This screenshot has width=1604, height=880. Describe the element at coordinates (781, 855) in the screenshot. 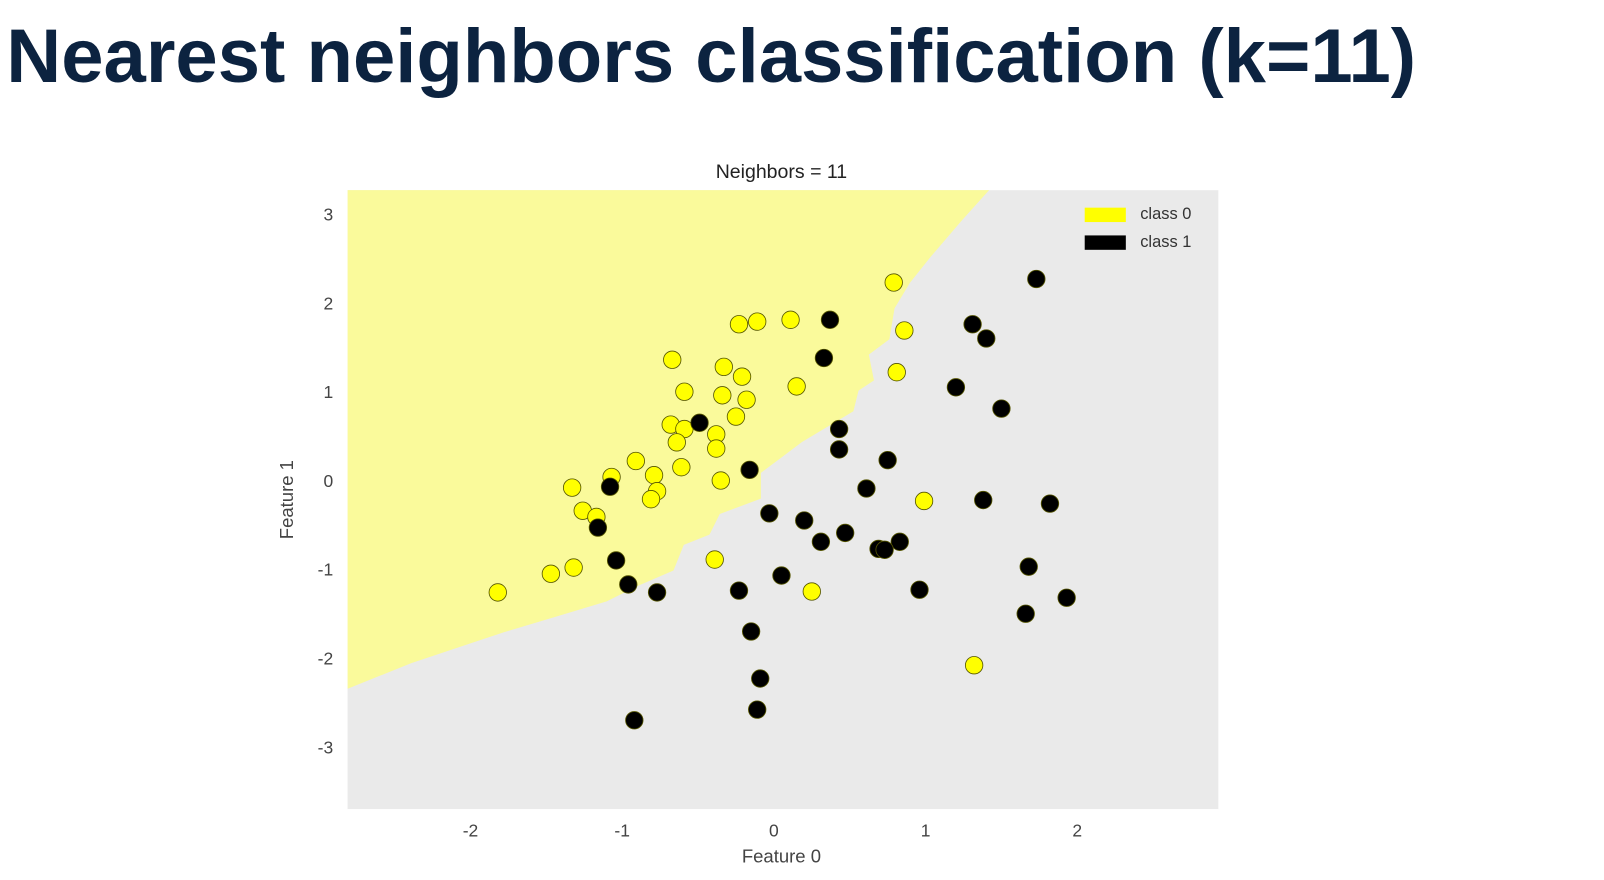

I see `x-axis-label: Feature 0` at that location.